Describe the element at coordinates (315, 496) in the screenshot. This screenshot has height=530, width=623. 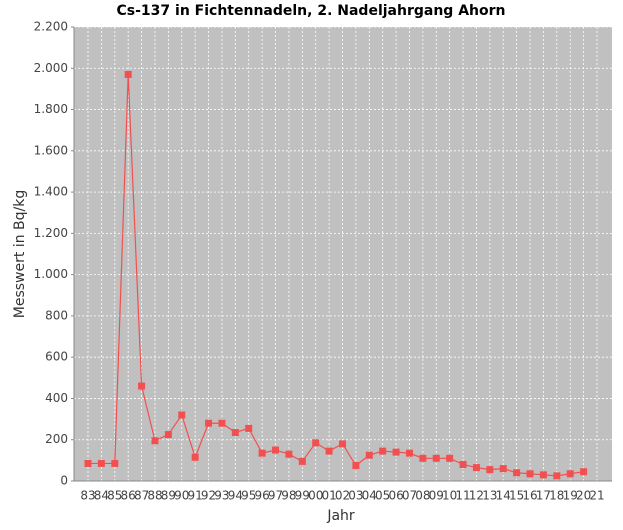
I see `x-tick-label: 00` at that location.